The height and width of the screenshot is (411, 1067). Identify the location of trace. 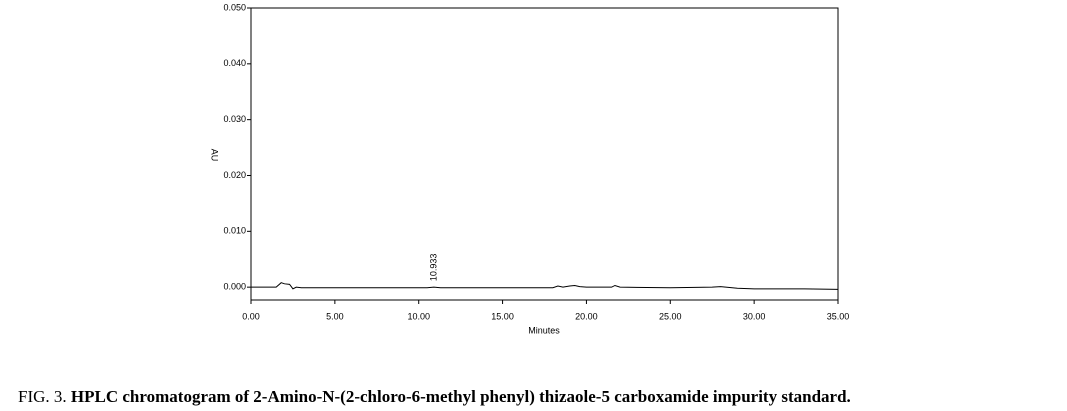
(545, 286).